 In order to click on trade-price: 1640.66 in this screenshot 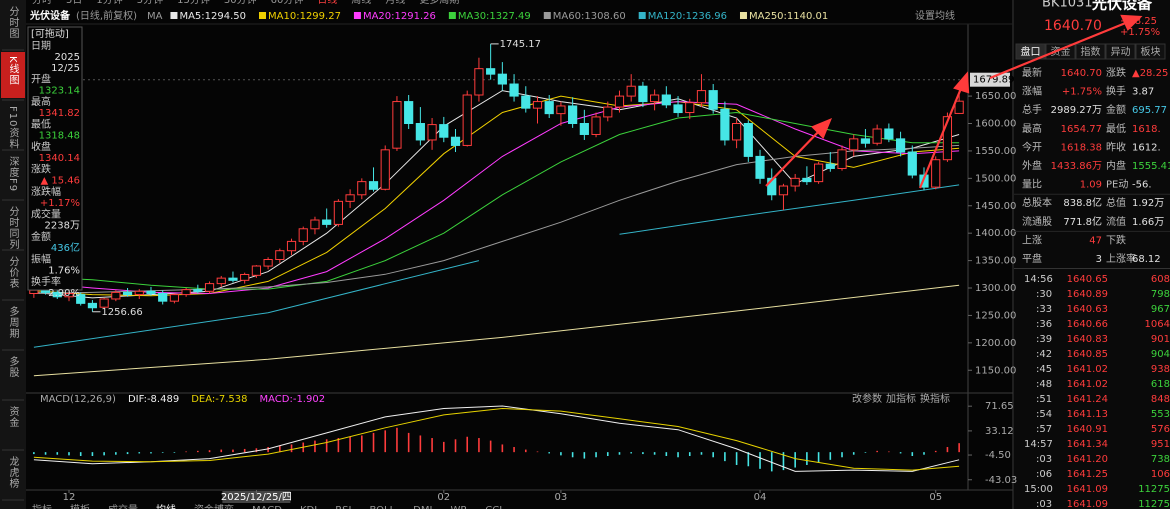, I will do `click(1087, 324)`.